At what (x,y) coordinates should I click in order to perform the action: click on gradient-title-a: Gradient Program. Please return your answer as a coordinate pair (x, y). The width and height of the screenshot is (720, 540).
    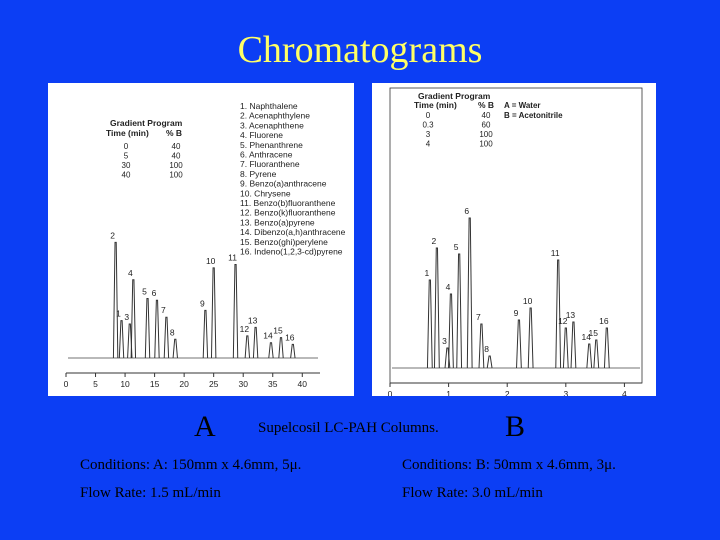
    Looking at the image, I should click on (146, 123).